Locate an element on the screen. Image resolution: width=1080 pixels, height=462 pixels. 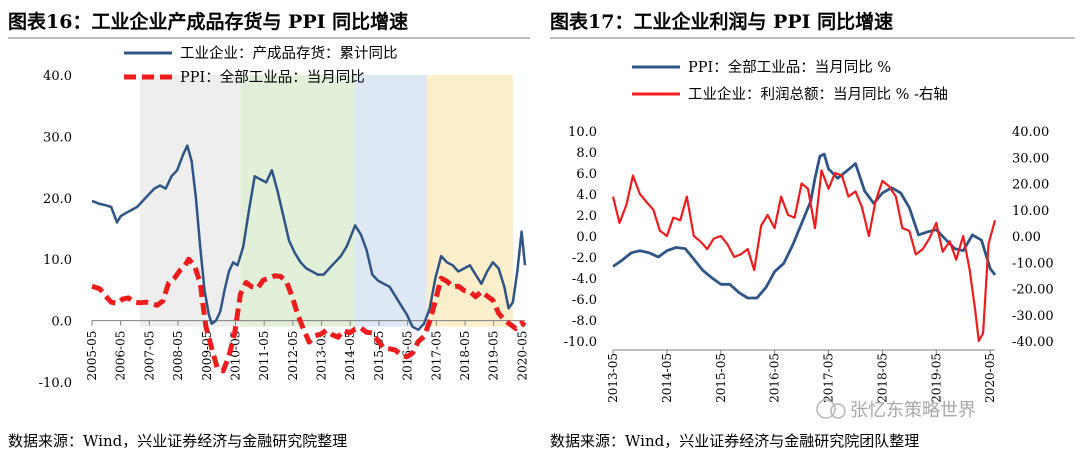
right-x-tick: 2019-05 is located at coordinates (936, 378).